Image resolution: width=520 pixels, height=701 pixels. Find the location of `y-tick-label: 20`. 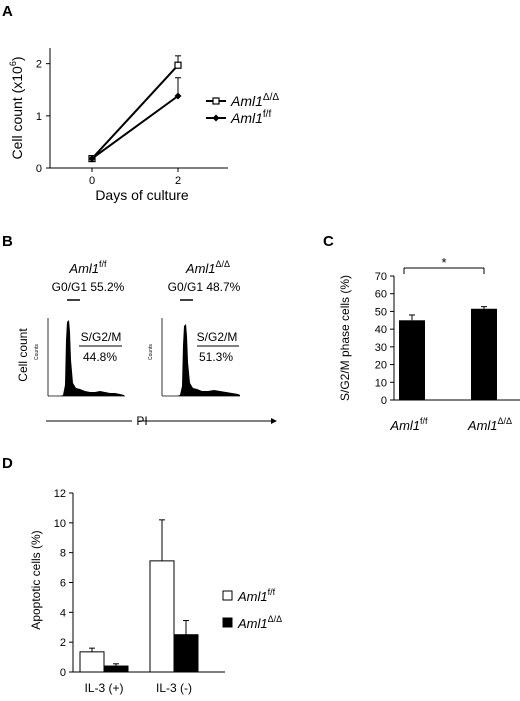

y-tick-label: 20 is located at coordinates (381, 366).